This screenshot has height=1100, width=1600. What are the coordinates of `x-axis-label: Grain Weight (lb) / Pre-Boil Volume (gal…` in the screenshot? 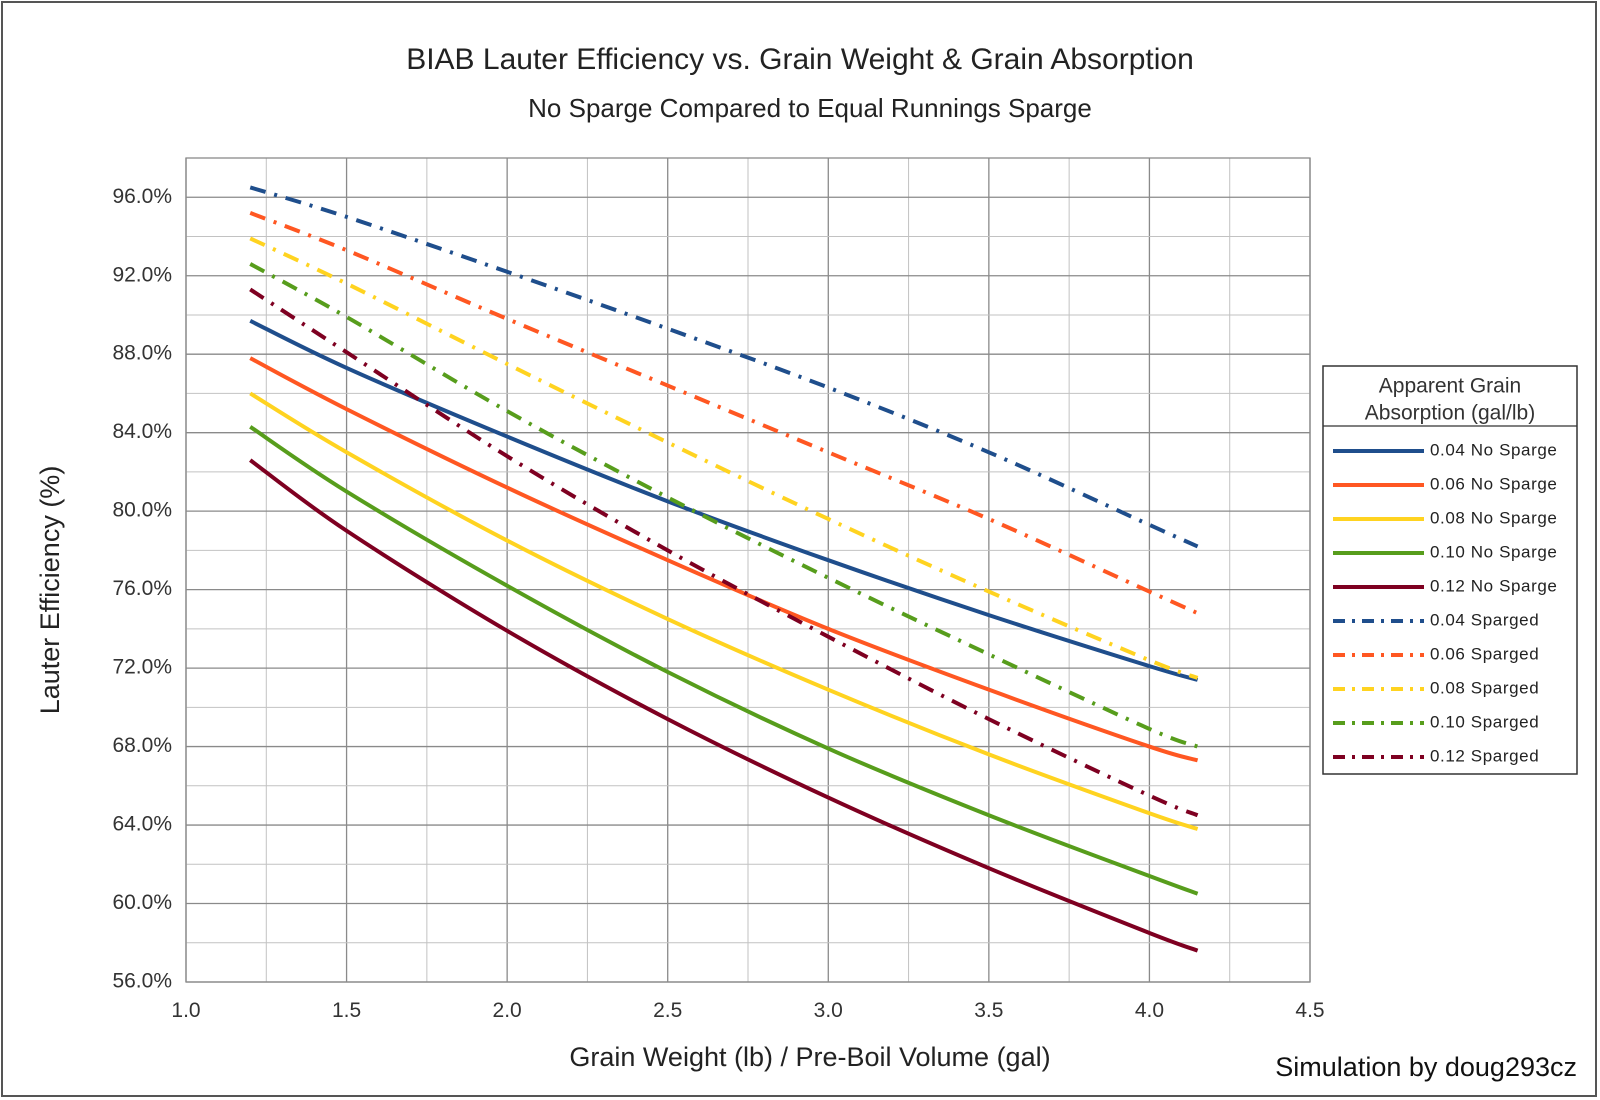 It's located at (809, 1057).